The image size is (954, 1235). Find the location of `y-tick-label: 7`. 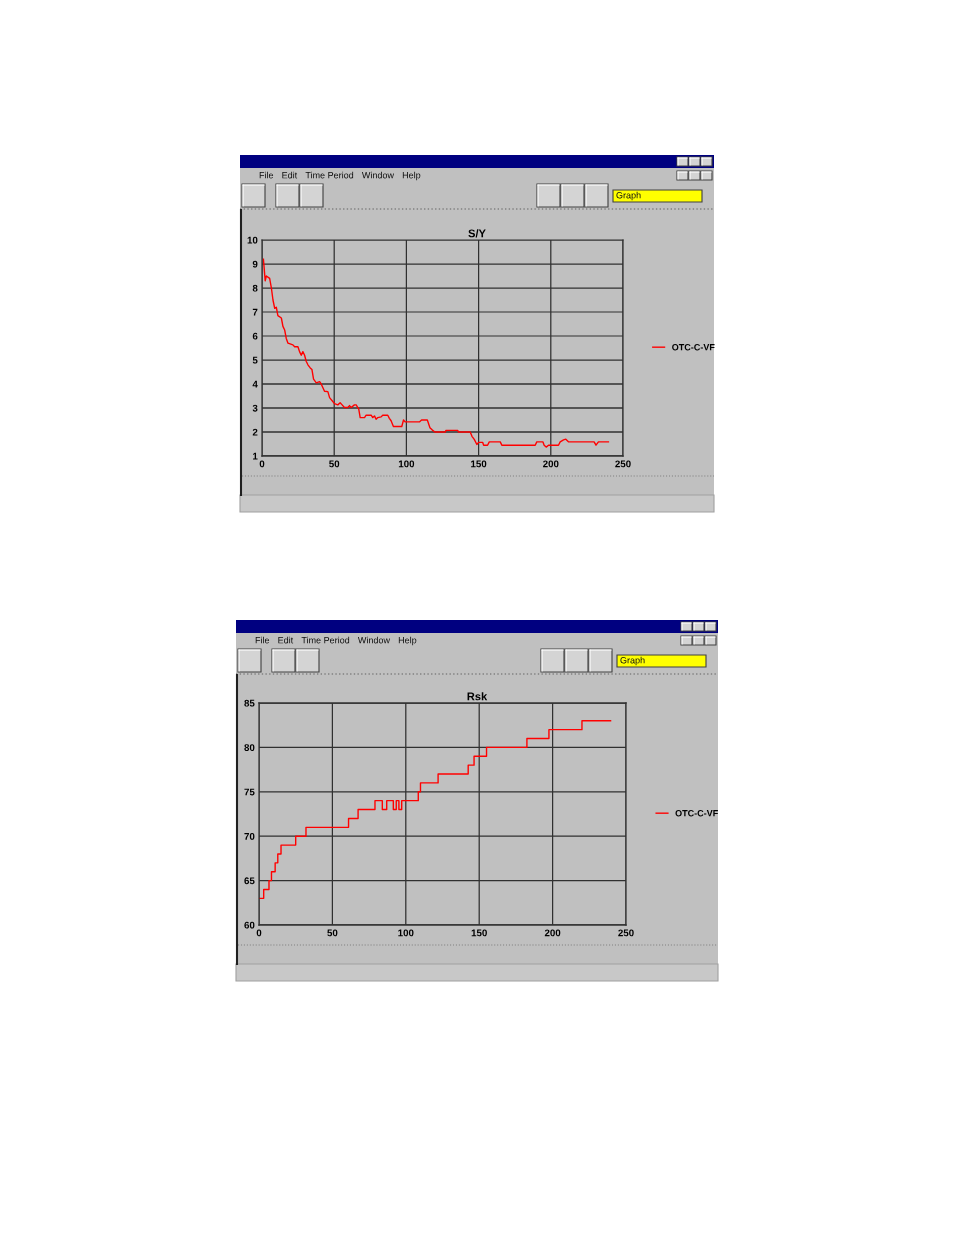

y-tick-label: 7 is located at coordinates (255, 312).